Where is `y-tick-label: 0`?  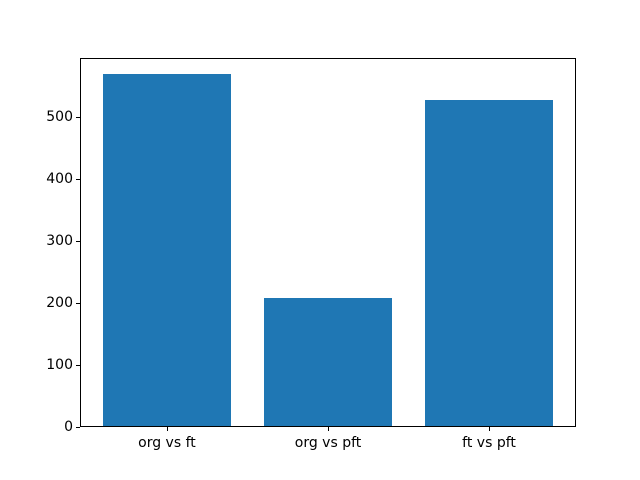 y-tick-label: 0 is located at coordinates (68, 427).